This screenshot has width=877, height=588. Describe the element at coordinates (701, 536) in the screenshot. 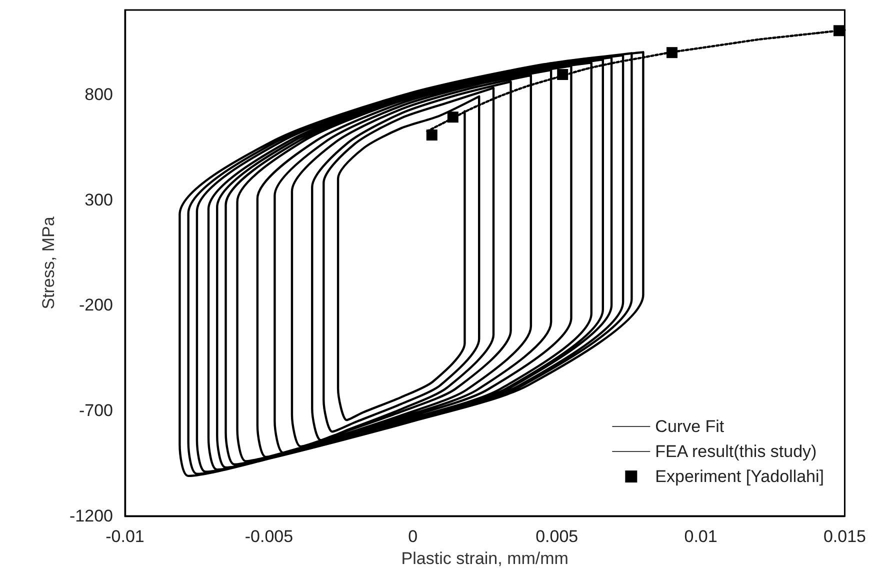

I see `x-tick-label: 0.01` at that location.